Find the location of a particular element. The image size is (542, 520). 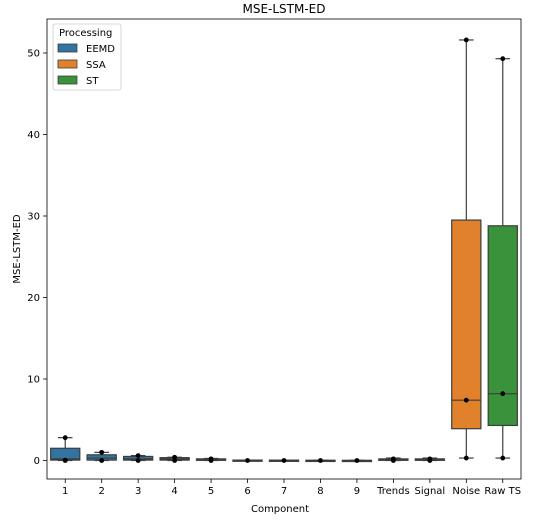

legend-label-ssa: SSA is located at coordinates (96, 65).